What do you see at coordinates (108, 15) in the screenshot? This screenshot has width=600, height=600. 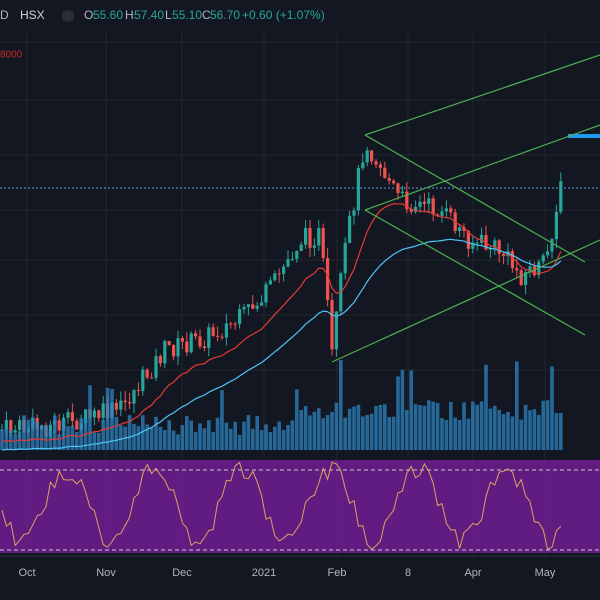 I see `open-value: 55.60` at bounding box center [108, 15].